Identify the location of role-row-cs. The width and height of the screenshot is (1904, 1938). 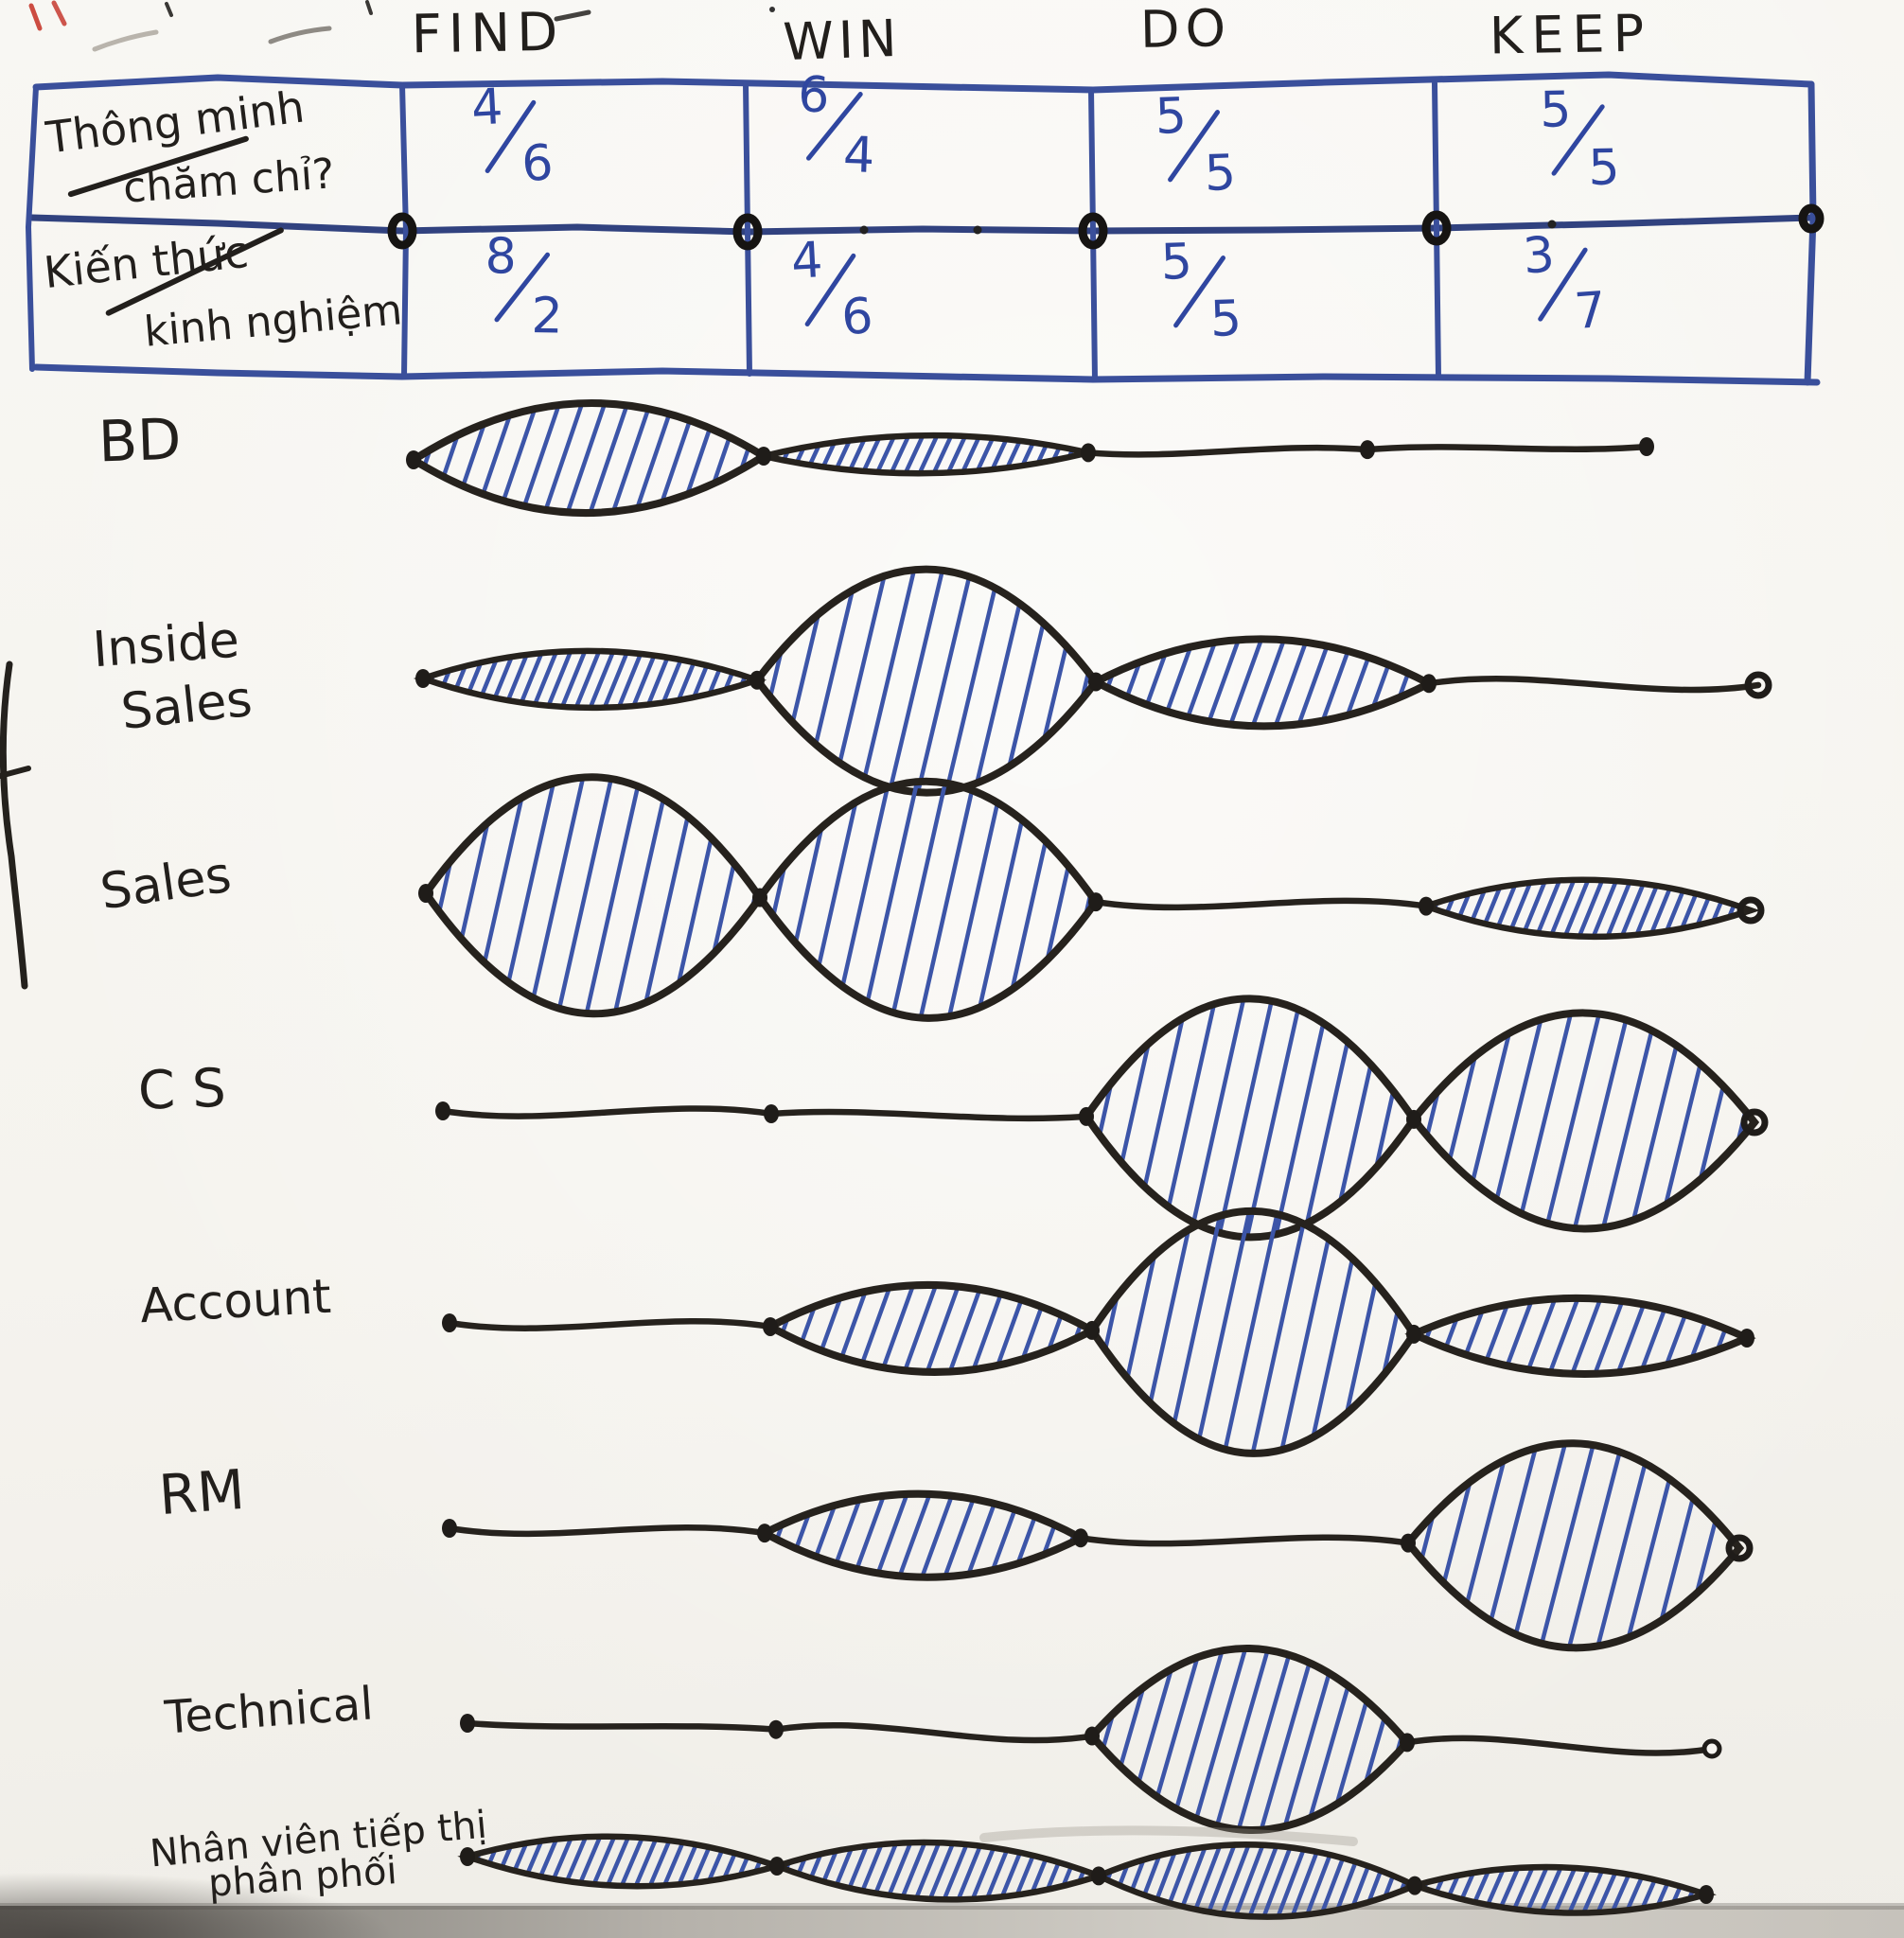
(1102, 1118).